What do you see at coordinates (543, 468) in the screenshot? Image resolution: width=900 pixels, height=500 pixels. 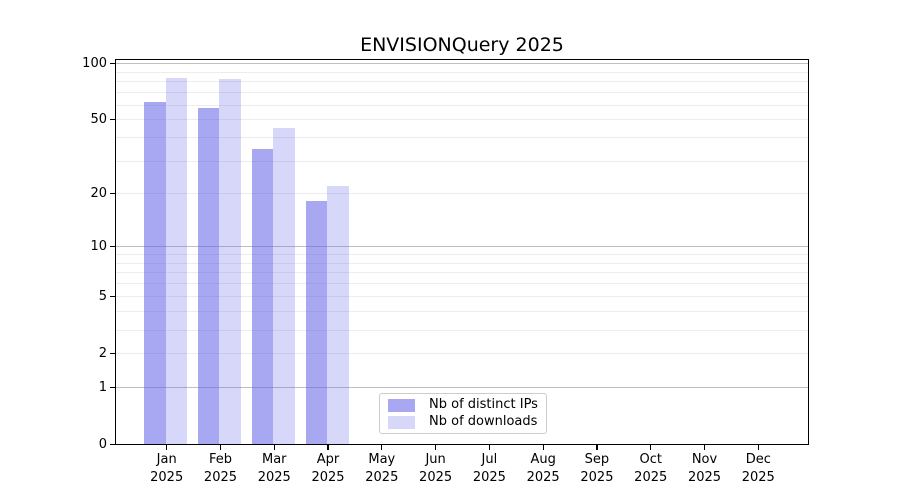 I see `x-tick-label: Aug 2025` at bounding box center [543, 468].